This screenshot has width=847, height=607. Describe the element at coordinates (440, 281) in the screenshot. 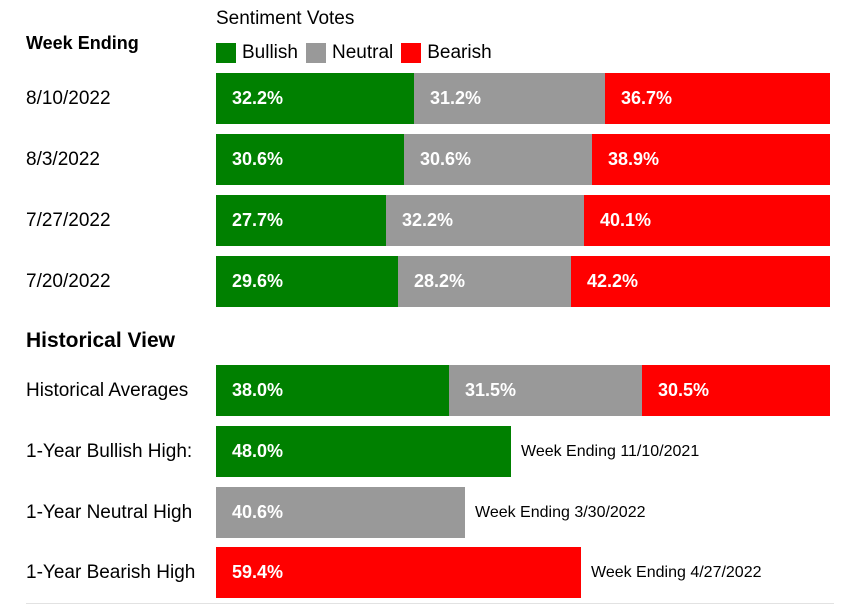

I see `week-row-4-neutral-value: 28.2%` at that location.